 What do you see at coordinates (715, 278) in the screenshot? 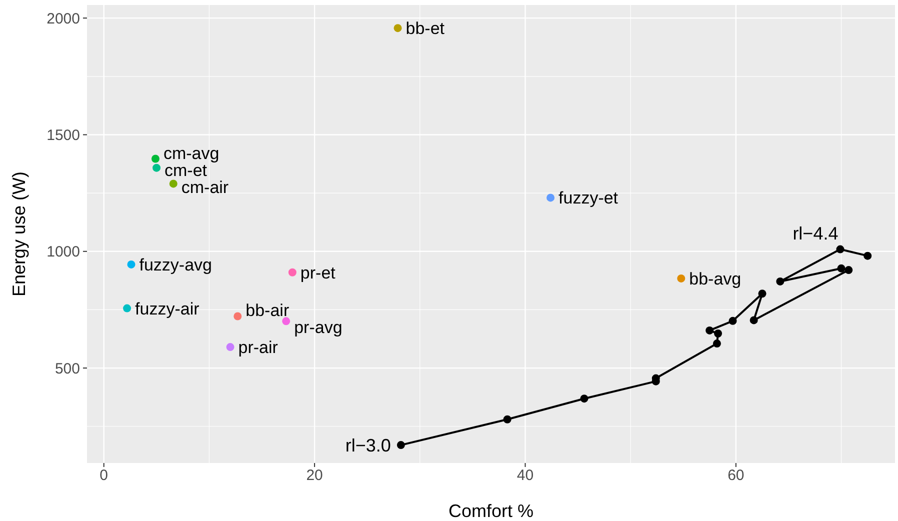
I see `series-label: bb-avg` at bounding box center [715, 278].